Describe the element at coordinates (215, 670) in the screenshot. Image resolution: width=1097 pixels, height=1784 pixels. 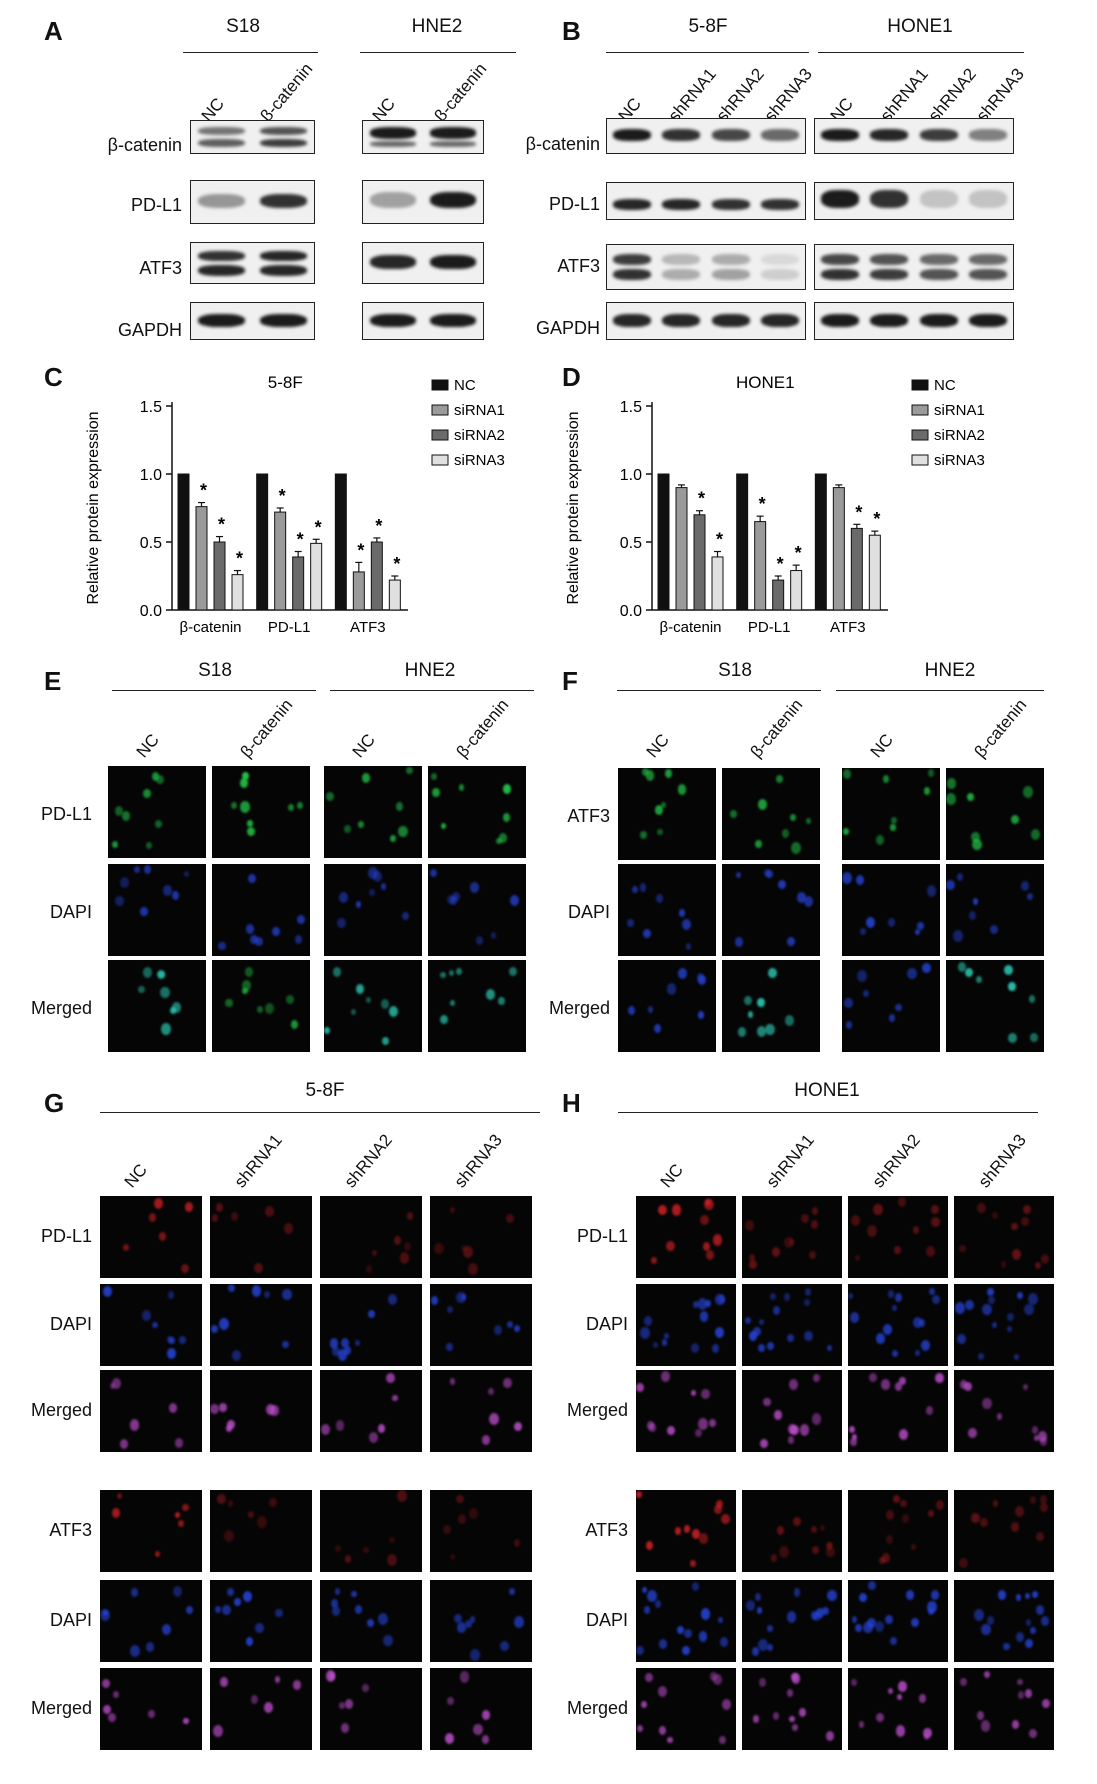
I see `group-header: S18` at that location.